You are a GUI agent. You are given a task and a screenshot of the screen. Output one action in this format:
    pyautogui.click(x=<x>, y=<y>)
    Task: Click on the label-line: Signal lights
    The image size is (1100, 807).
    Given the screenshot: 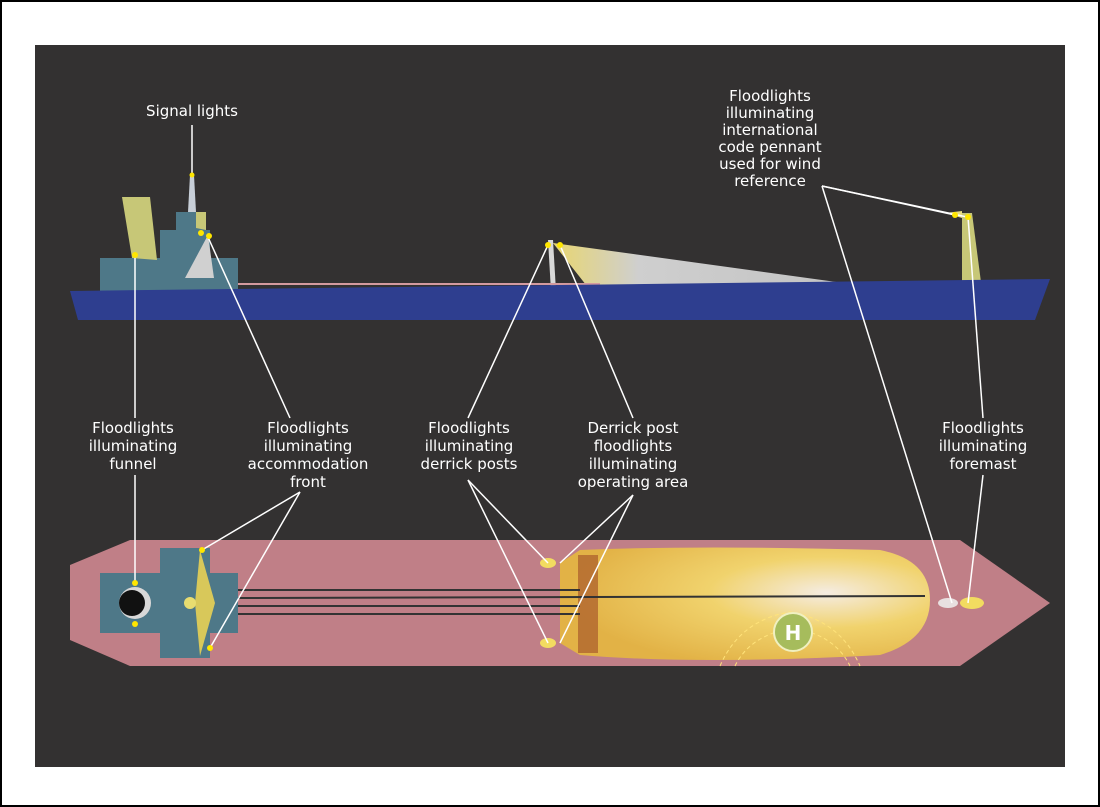 What is the action you would take?
    pyautogui.click(x=192, y=111)
    